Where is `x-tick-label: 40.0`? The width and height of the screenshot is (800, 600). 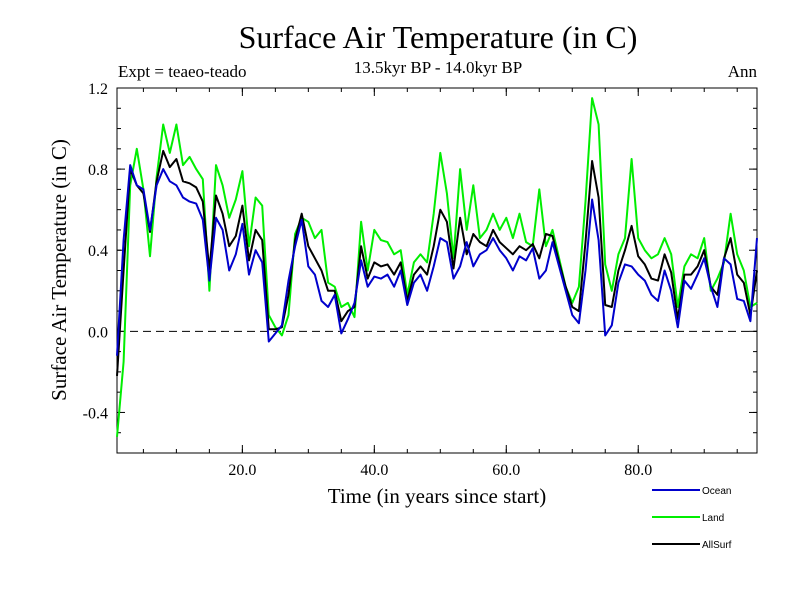
x-tick-label: 40.0 is located at coordinates (374, 470).